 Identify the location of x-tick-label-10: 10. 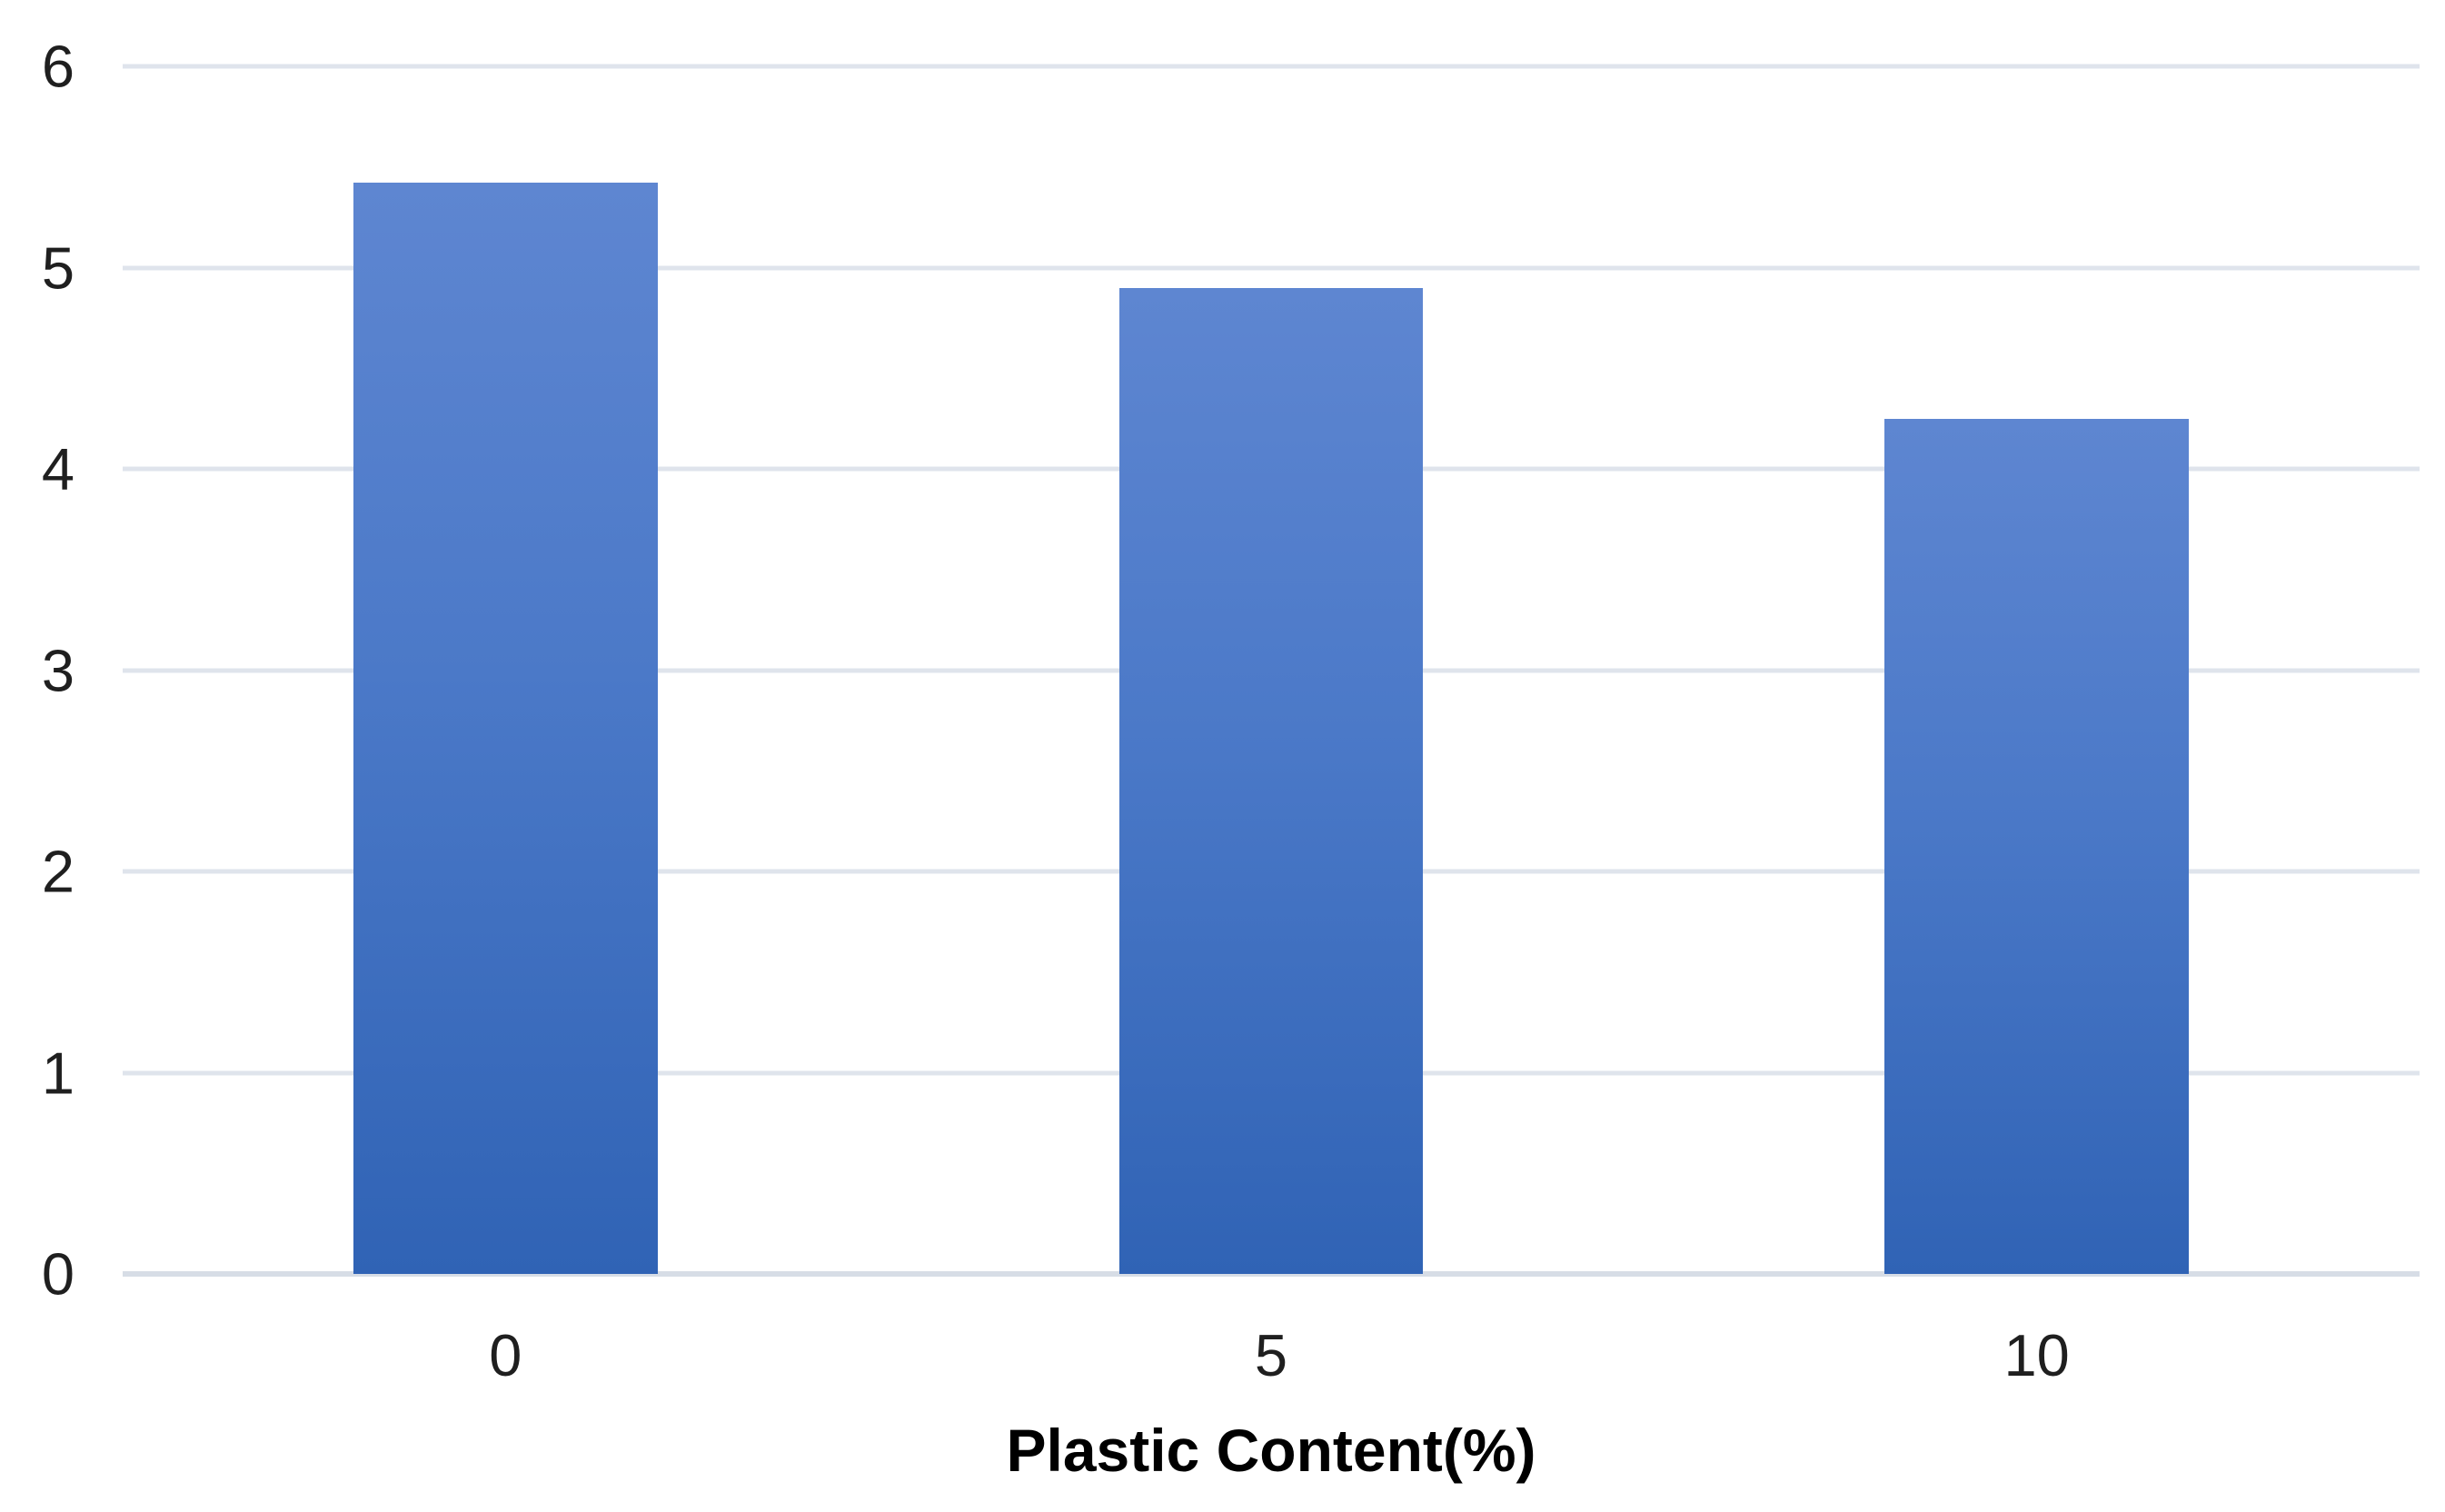
(2036, 1355).